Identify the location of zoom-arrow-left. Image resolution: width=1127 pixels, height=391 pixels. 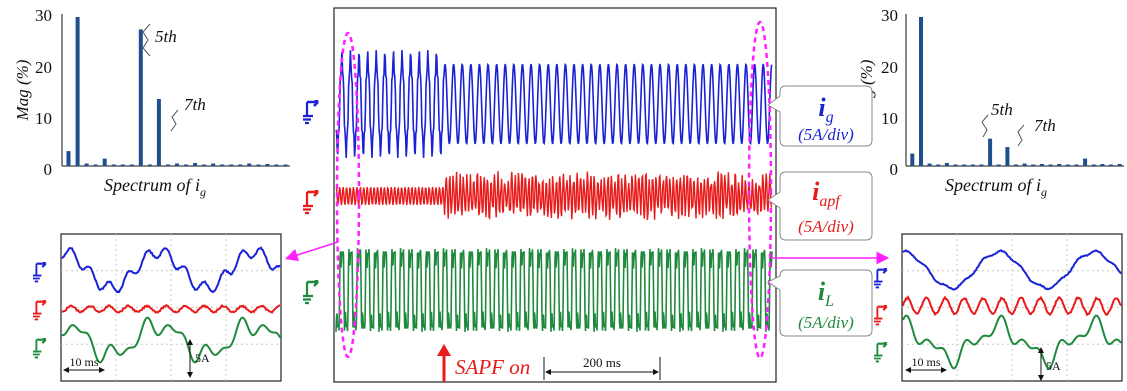
(311, 251).